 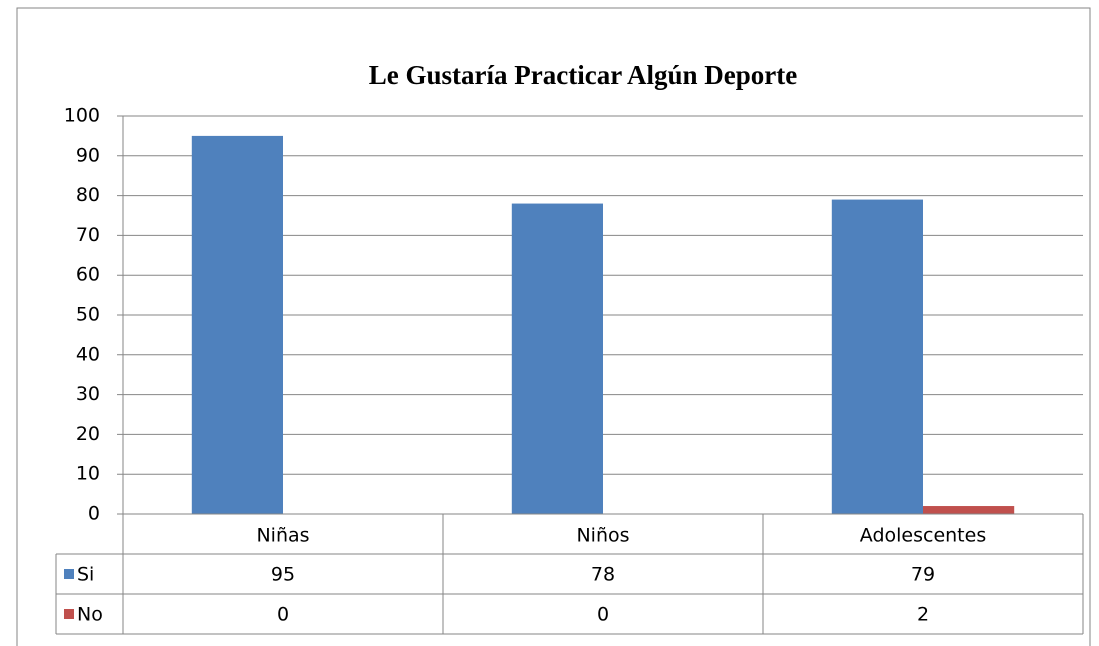 What do you see at coordinates (88, 235) in the screenshot?
I see `y-tick-label: 70` at bounding box center [88, 235].